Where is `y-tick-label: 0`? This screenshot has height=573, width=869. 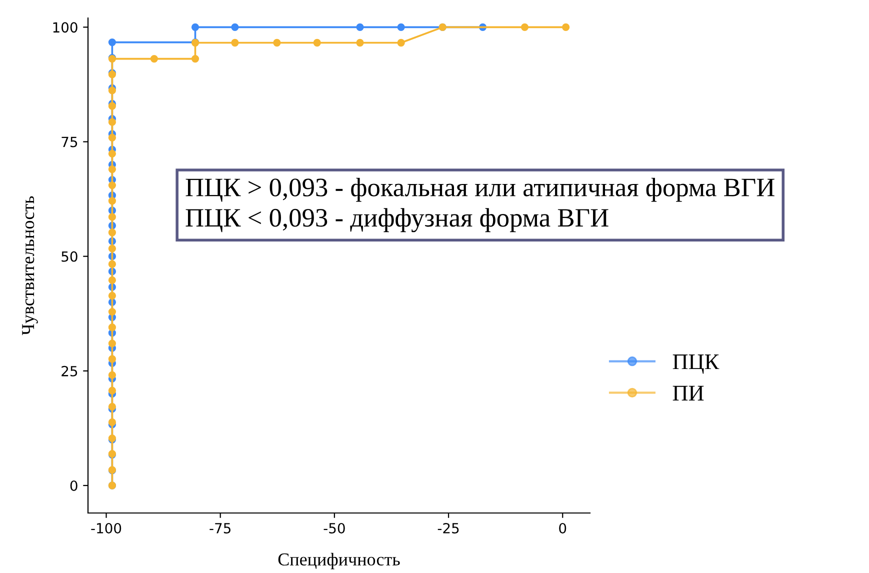
y-tick-label: 0 is located at coordinates (74, 485).